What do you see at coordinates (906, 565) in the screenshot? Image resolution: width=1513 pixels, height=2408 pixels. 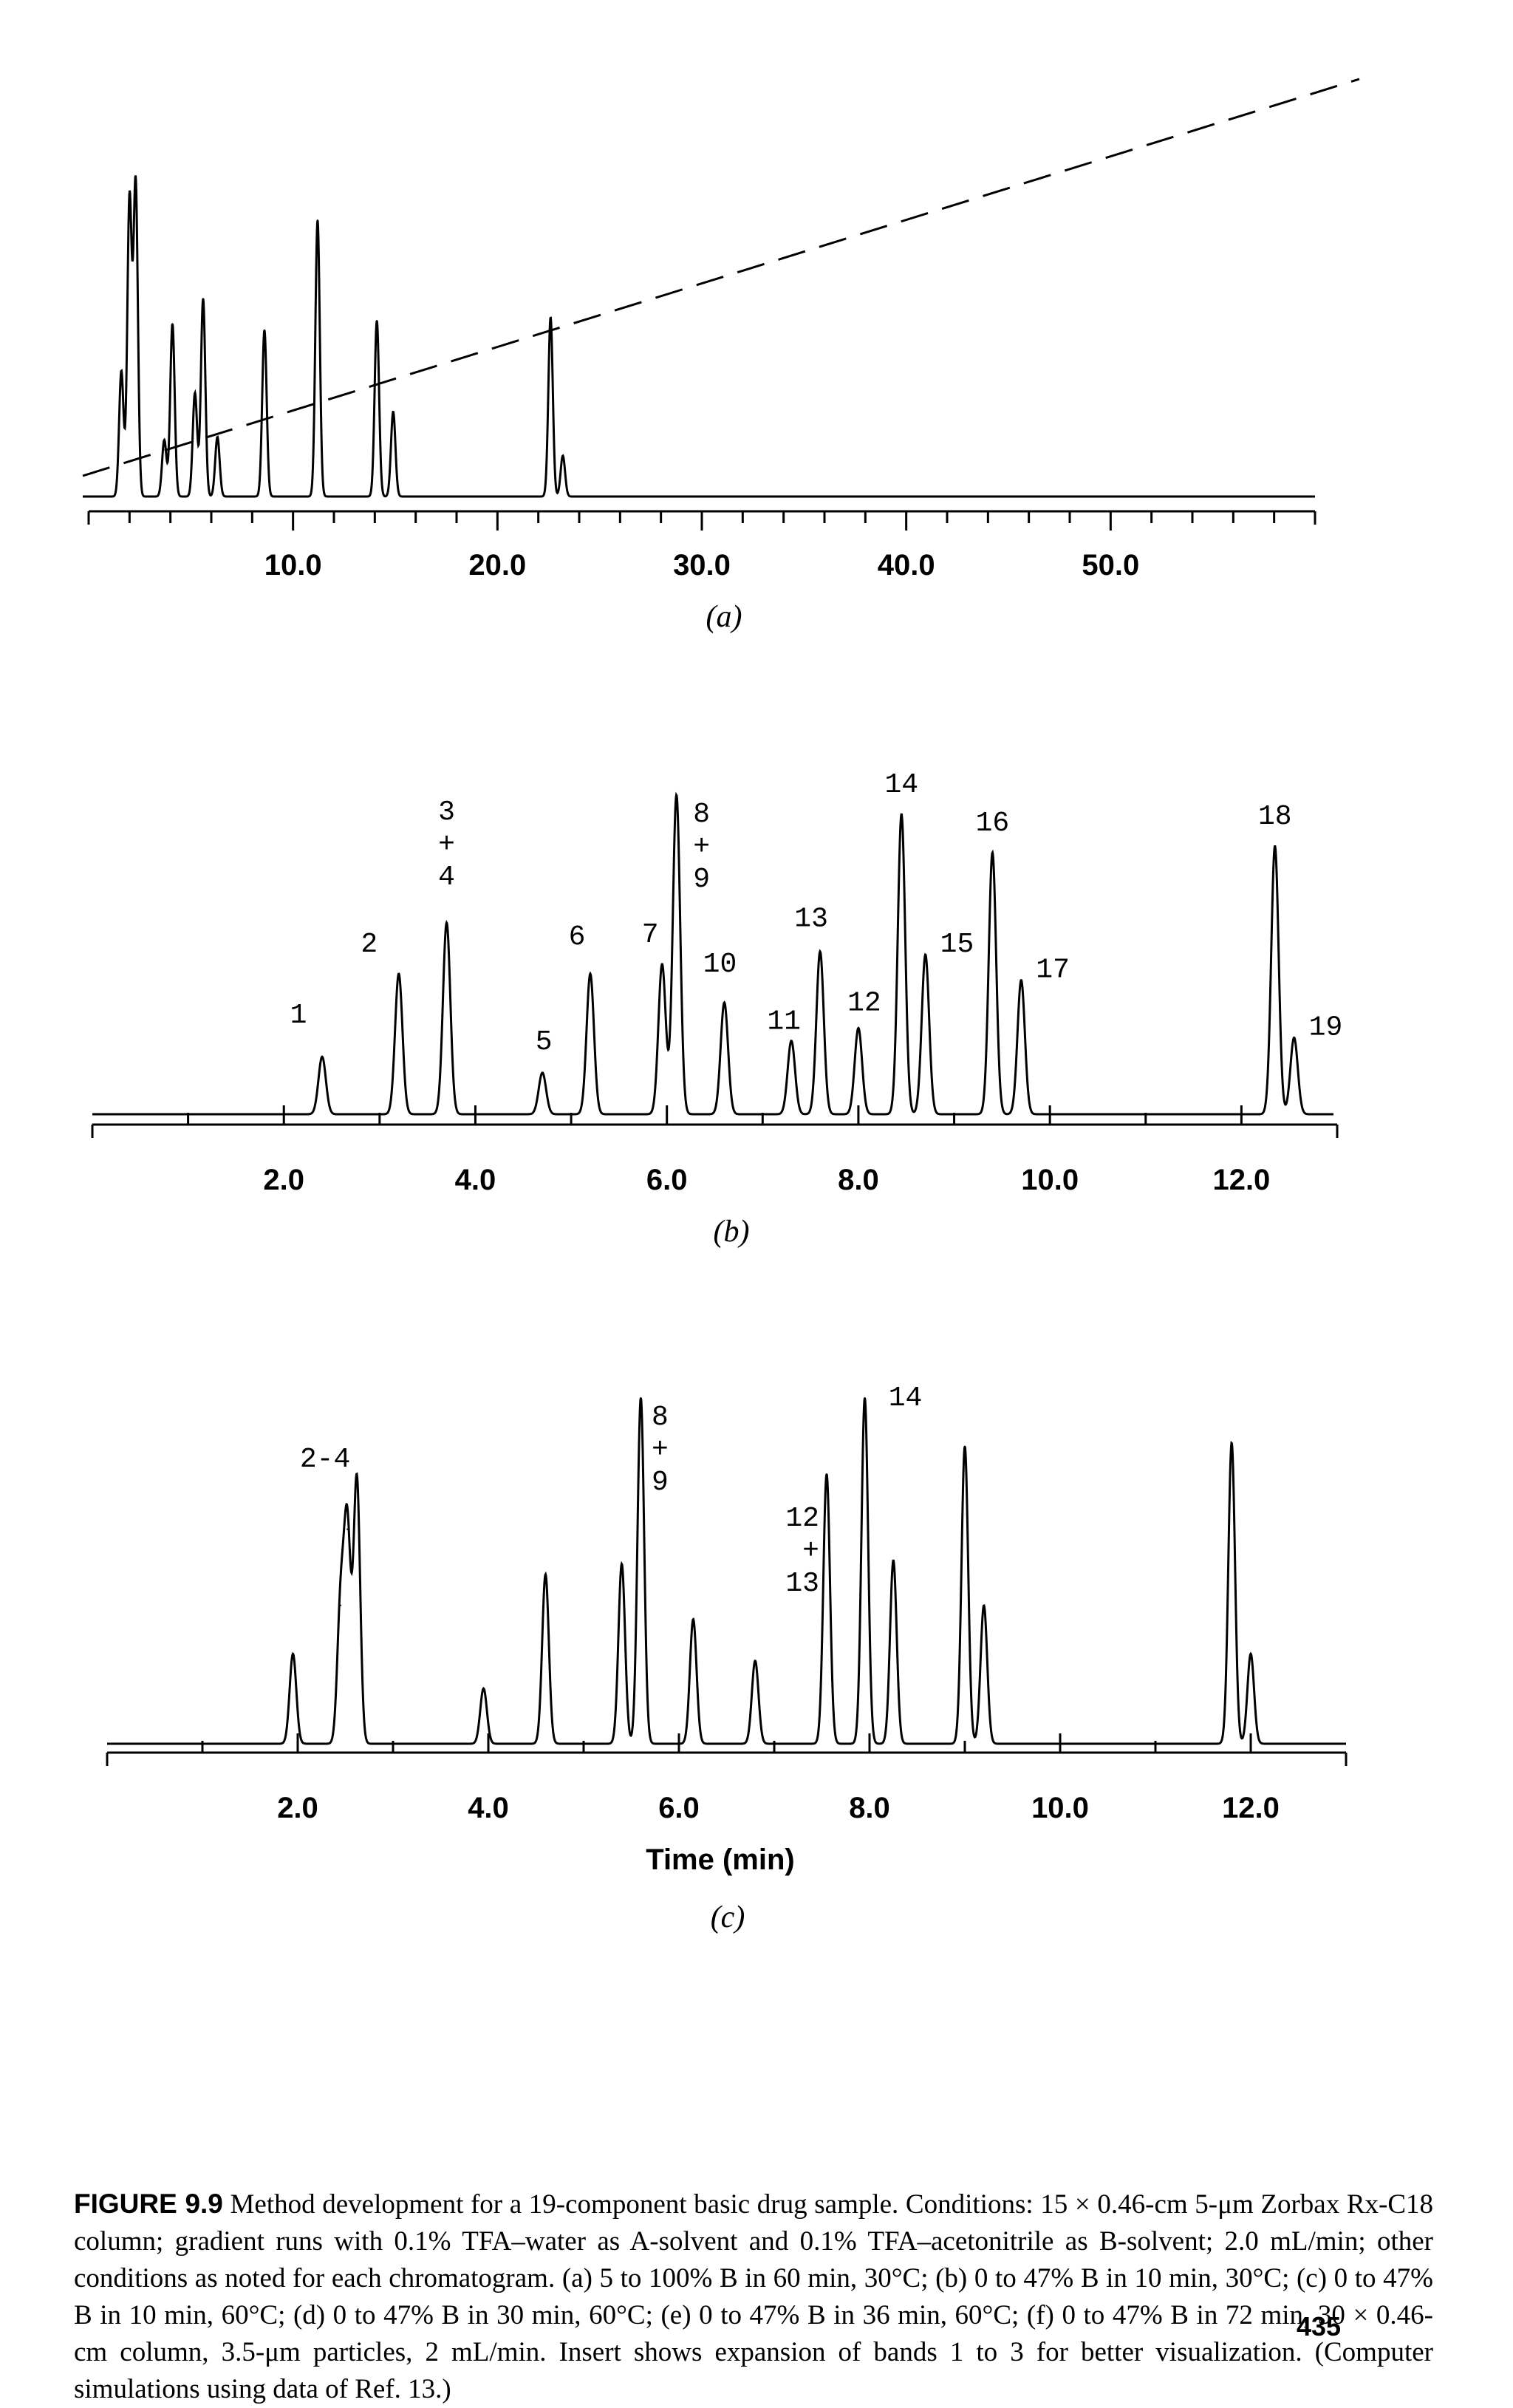 I see `x-tick-label: 40.0` at bounding box center [906, 565].